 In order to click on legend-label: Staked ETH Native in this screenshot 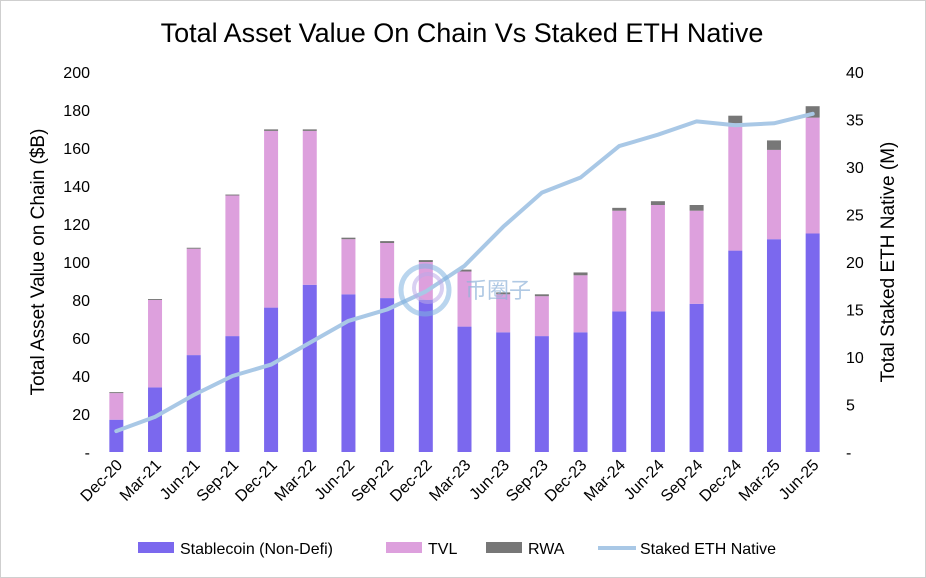, I will do `click(708, 549)`.